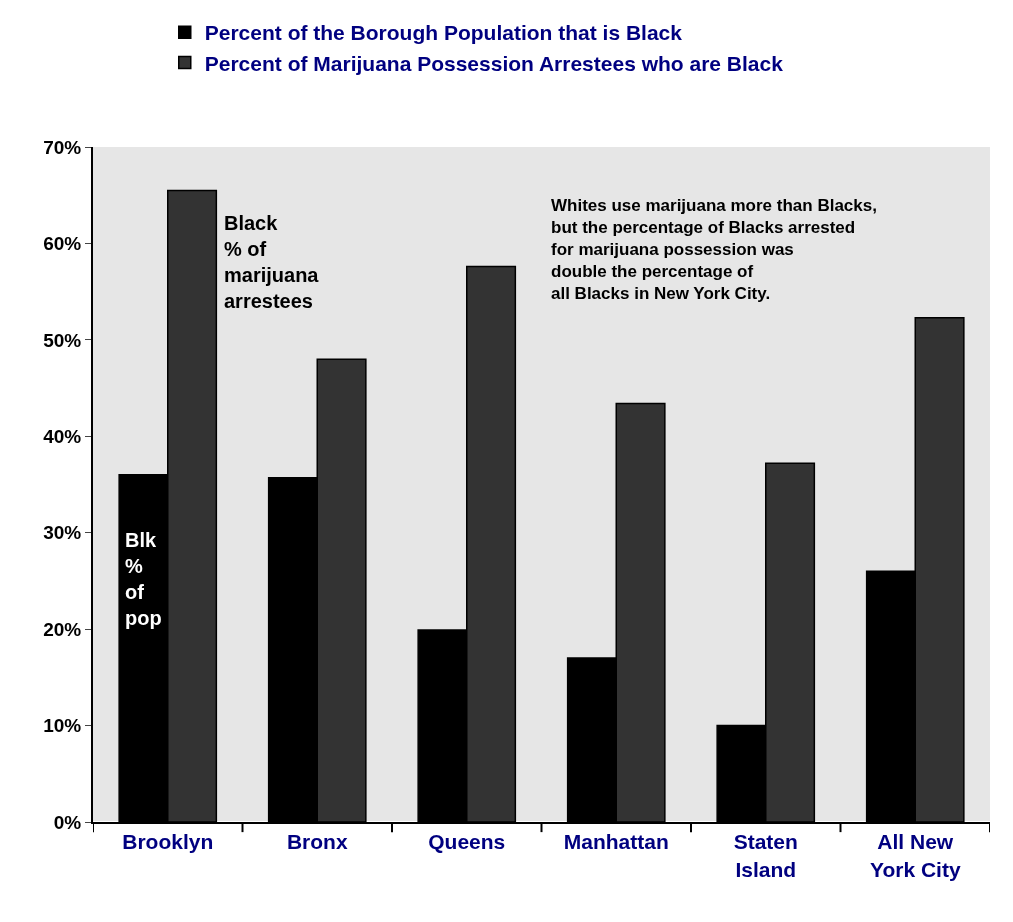 The image size is (1013, 922). What do you see at coordinates (714, 250) in the screenshot?
I see `annotation: Whites use marijuana more than Blacks, but the percentage of Blacks arrested for marijuana possession was double the percentage of all Blacks in New York City.` at bounding box center [714, 250].